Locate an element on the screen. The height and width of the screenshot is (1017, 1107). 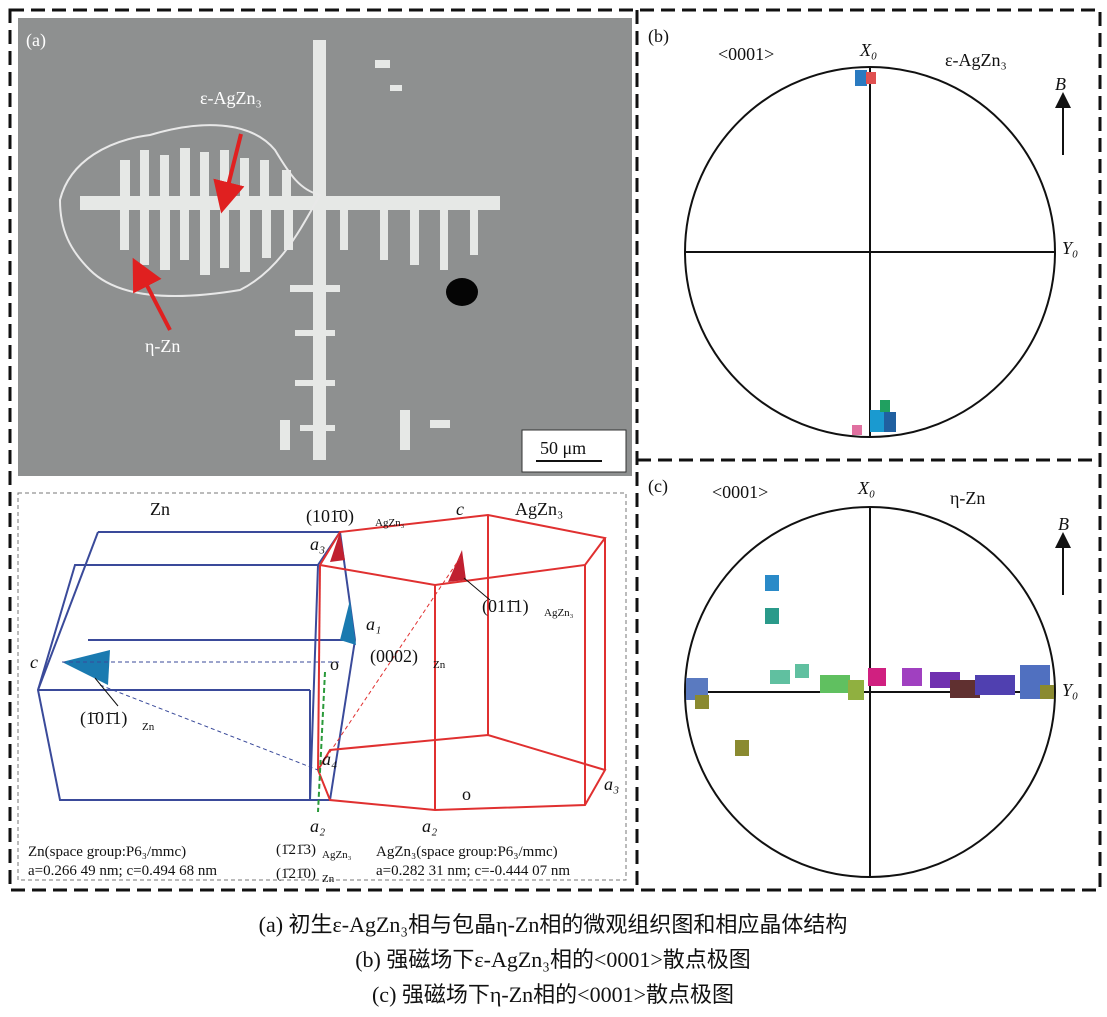
panel-label: (c) is located at coordinates (658, 486).